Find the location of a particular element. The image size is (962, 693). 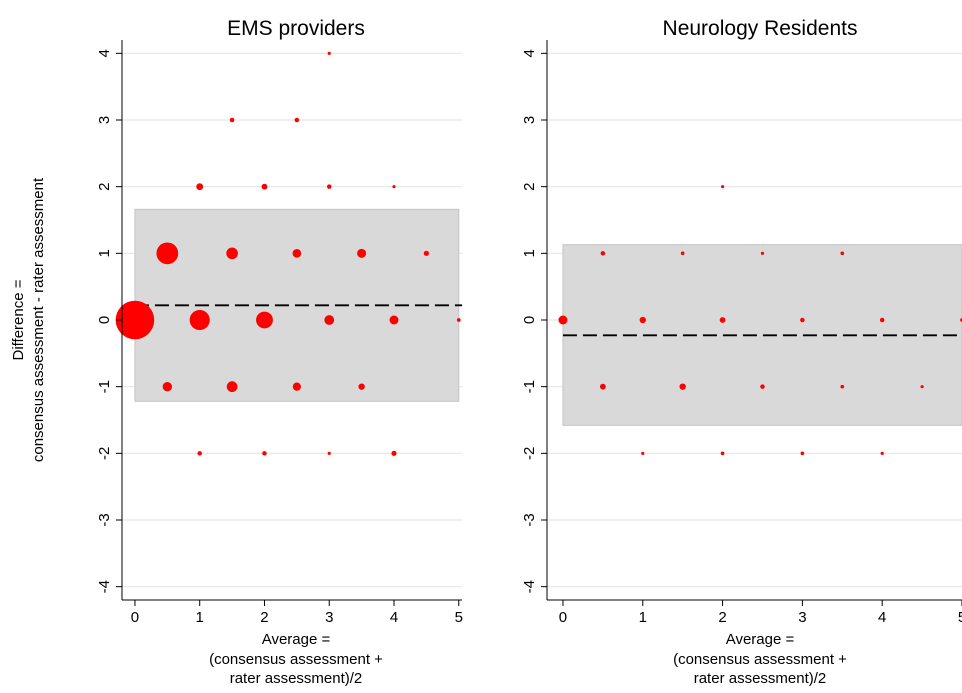

panel-title: EMS providers is located at coordinates (296, 28).